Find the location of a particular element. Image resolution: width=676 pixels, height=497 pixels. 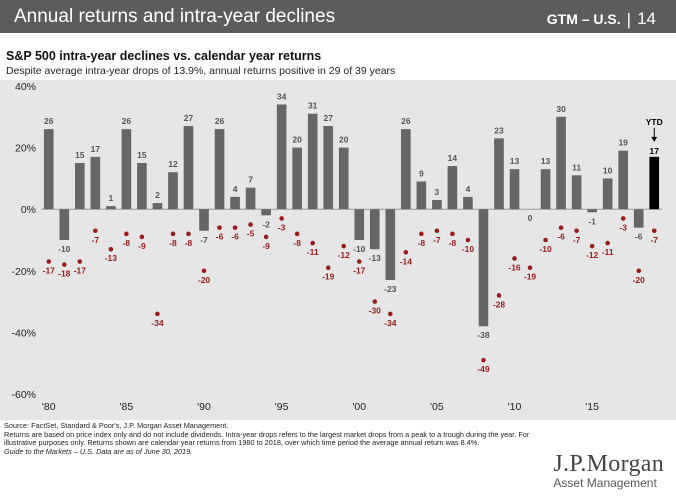

decline-label: -19 is located at coordinates (328, 277).